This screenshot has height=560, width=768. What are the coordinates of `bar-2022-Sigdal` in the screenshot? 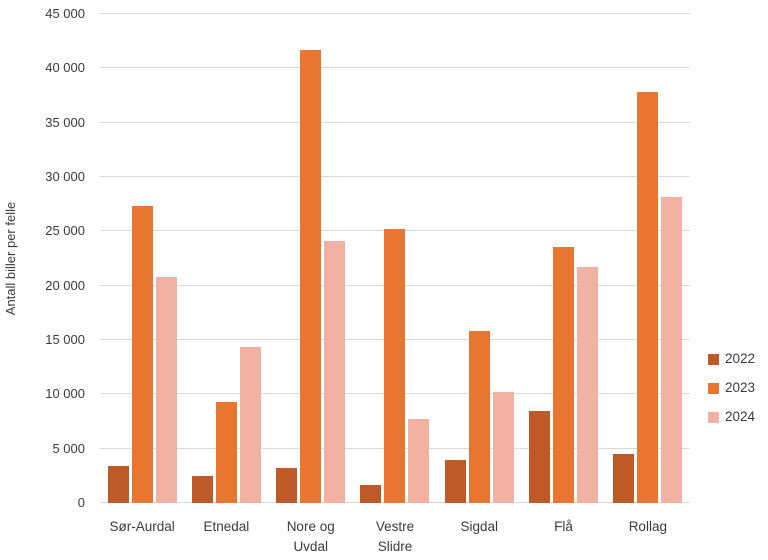 It's located at (455, 481).